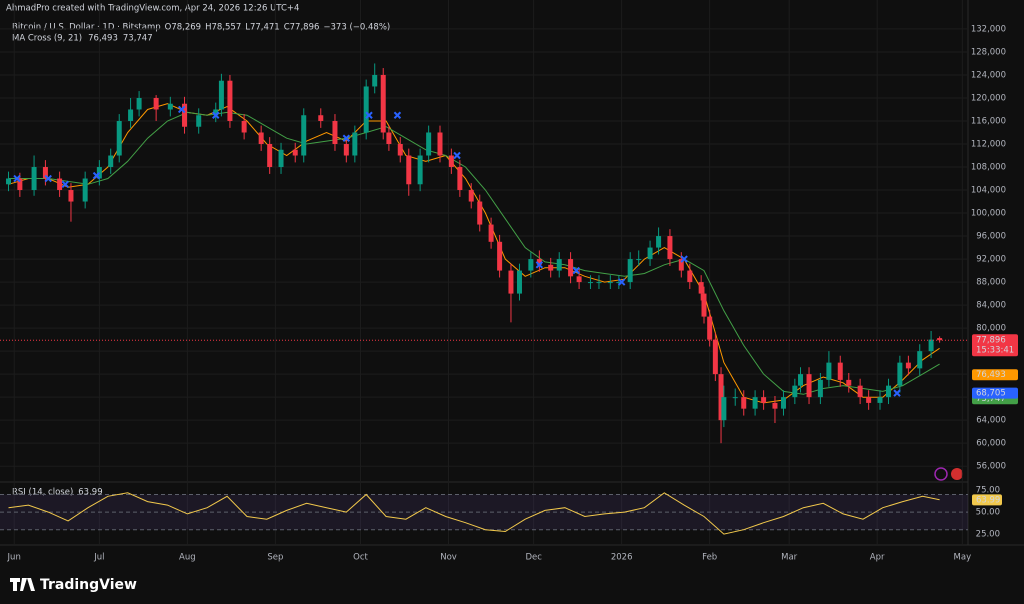 The image size is (1024, 604). Describe the element at coordinates (991, 375) in the screenshot. I see `price-tag-label: 76,493` at that location.